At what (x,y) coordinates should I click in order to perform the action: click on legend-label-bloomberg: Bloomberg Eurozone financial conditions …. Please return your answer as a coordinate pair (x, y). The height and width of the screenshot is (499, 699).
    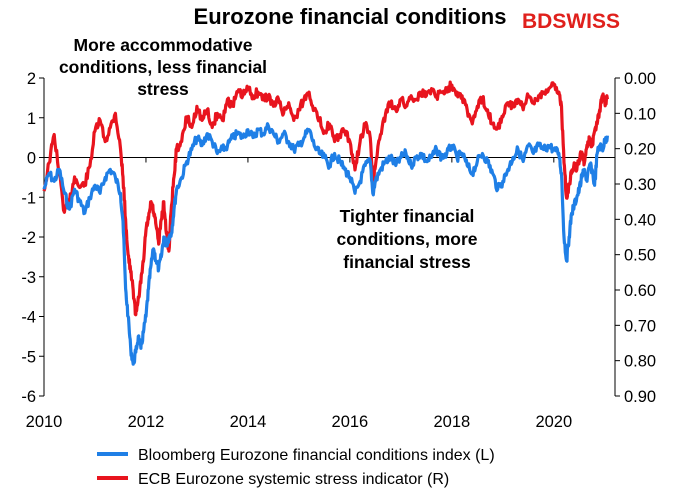
    Looking at the image, I should click on (316, 455).